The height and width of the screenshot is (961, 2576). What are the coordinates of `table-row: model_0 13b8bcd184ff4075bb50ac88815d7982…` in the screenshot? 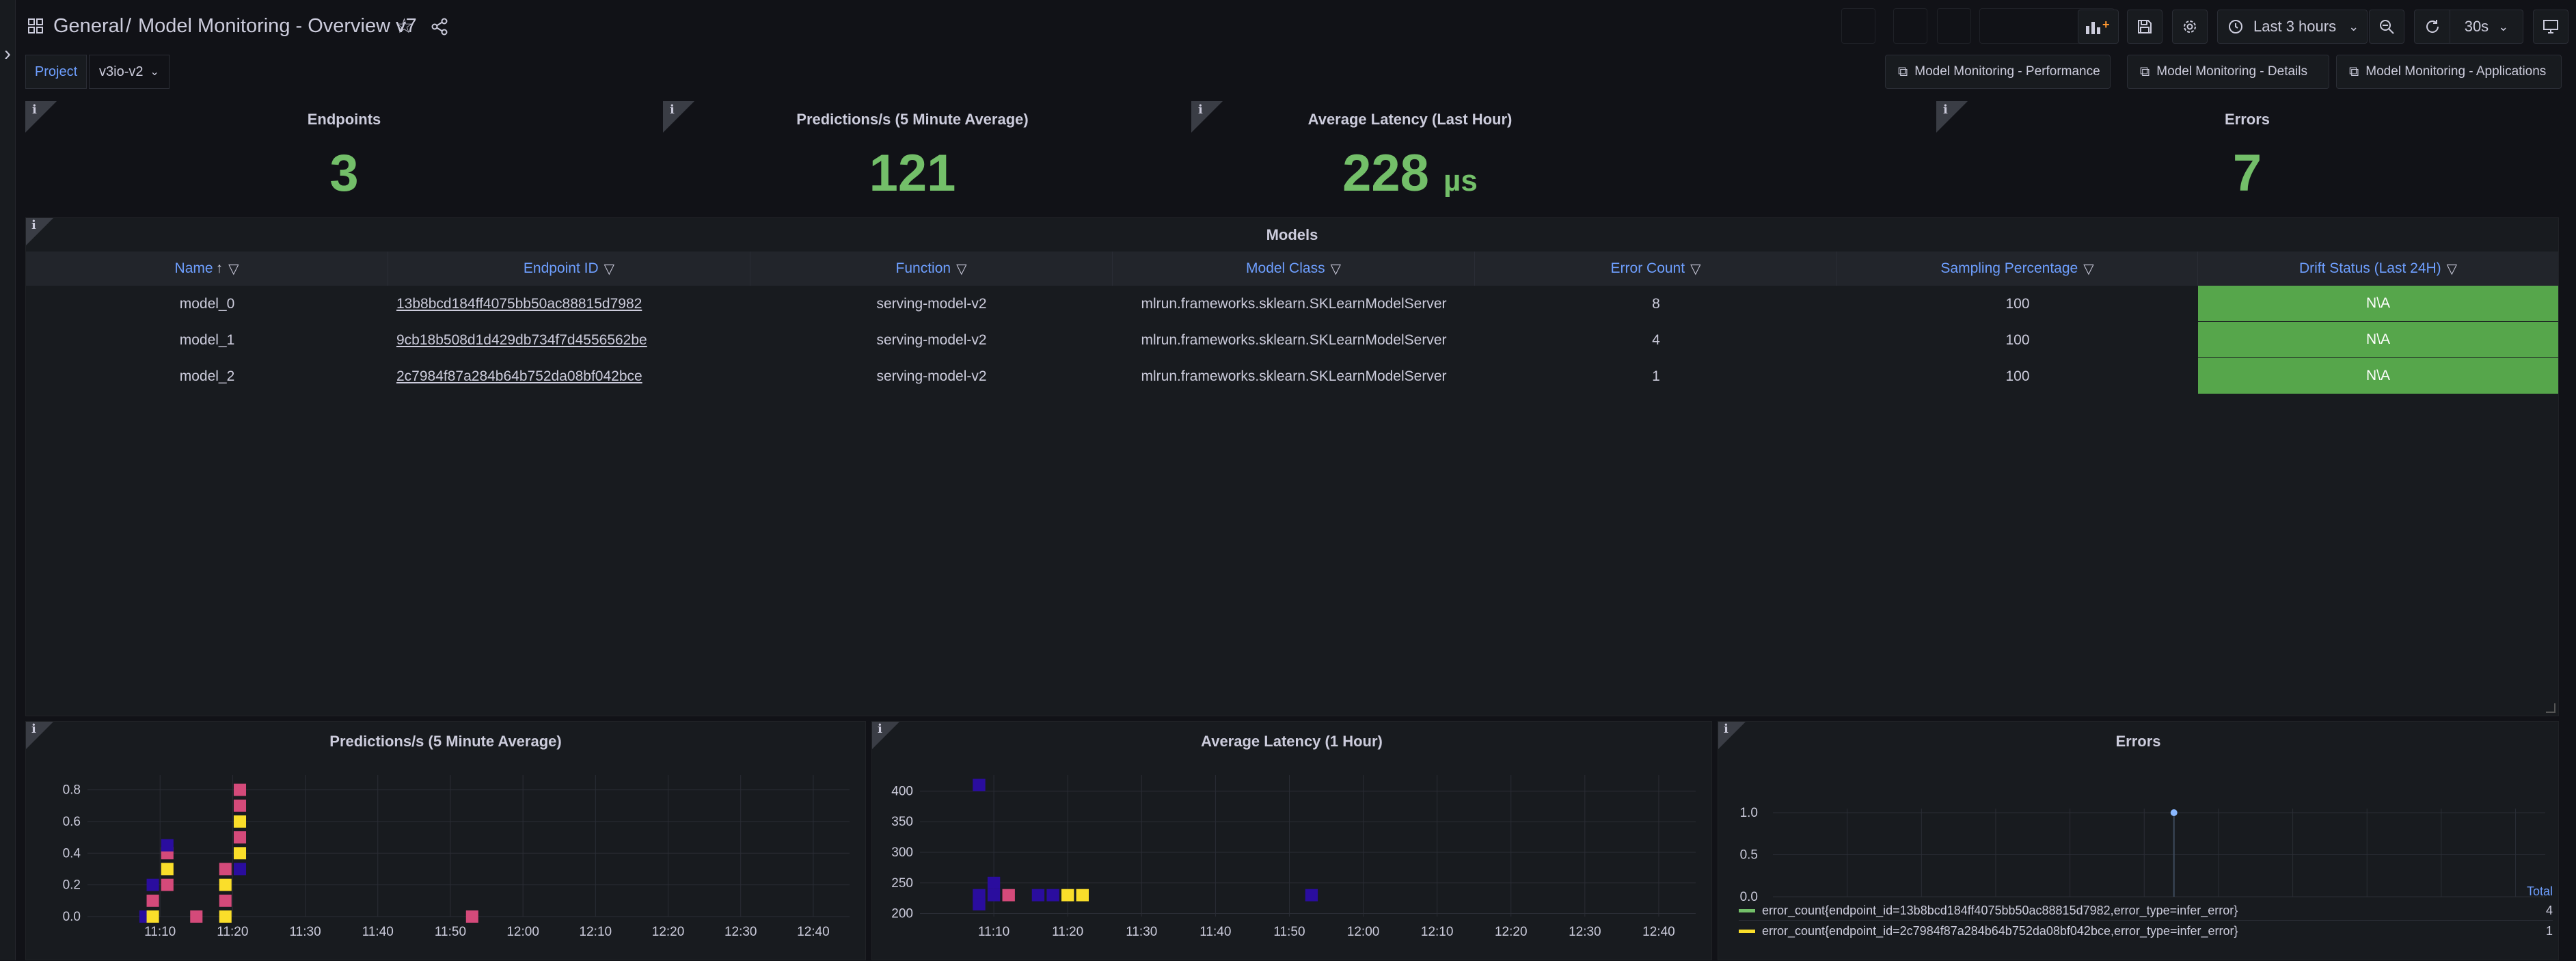 It's located at (1292, 304).